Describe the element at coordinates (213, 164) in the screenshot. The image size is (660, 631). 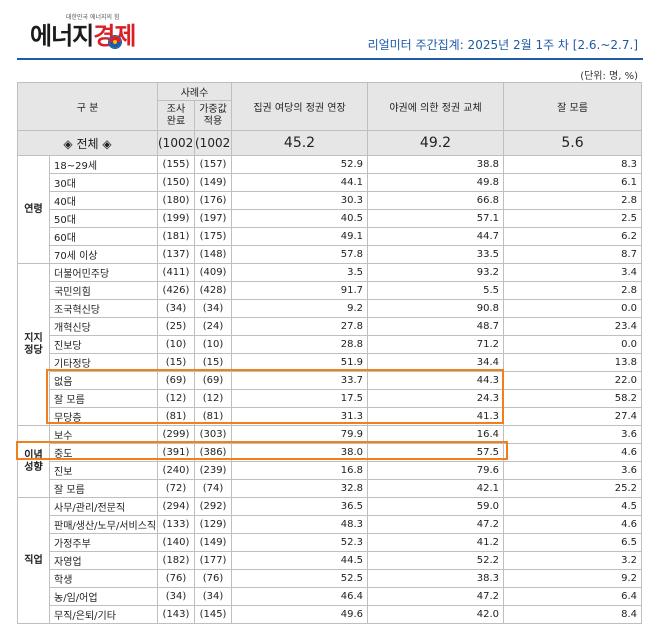
I see `weighted-count: (157)` at that location.